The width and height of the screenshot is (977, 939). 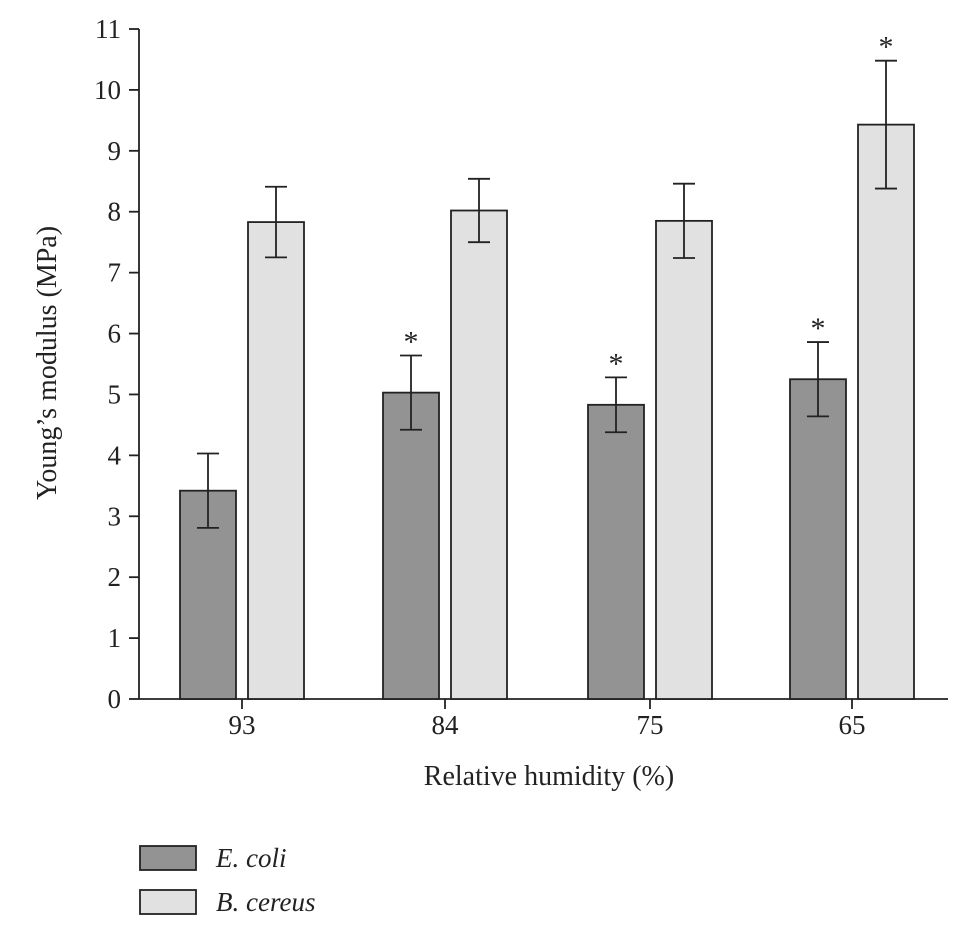 What do you see at coordinates (549, 776) in the screenshot?
I see `x-axis-title: Relative humidity (%)` at bounding box center [549, 776].